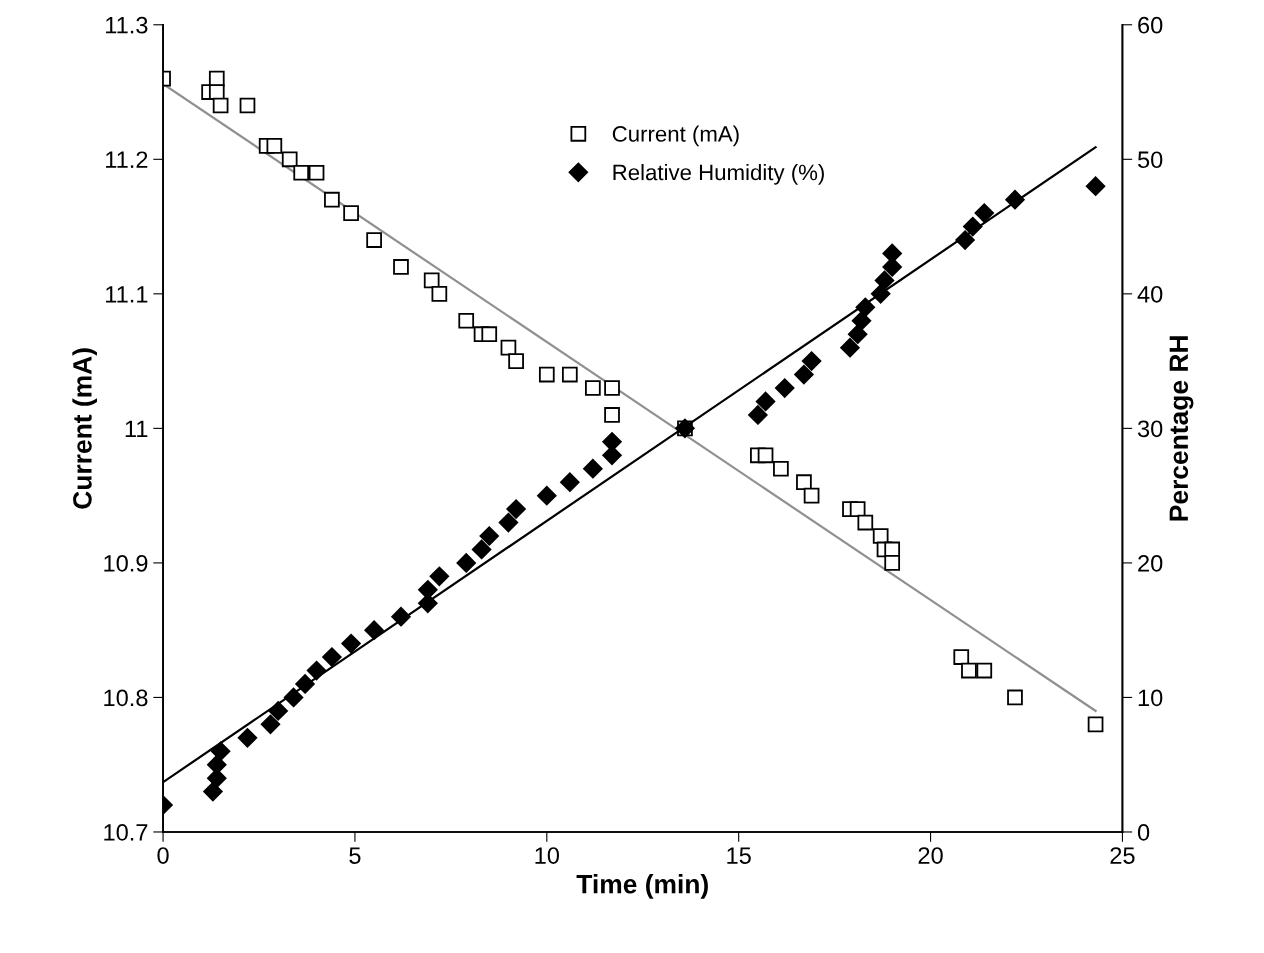 Image resolution: width=1264 pixels, height=953 pixels. Describe the element at coordinates (547, 855) in the screenshot. I see `x-tick-label: 10` at that location.